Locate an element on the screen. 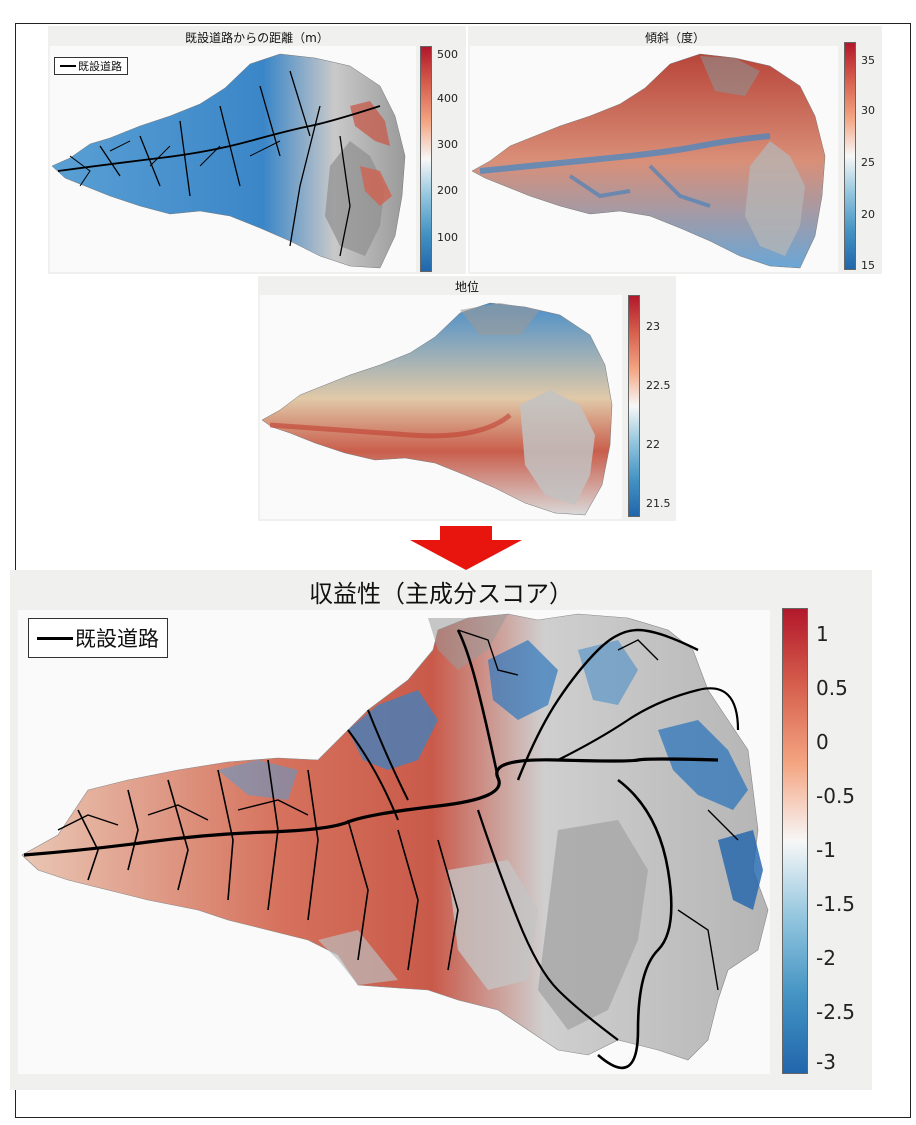  down-arrow-icon is located at coordinates (466, 548).